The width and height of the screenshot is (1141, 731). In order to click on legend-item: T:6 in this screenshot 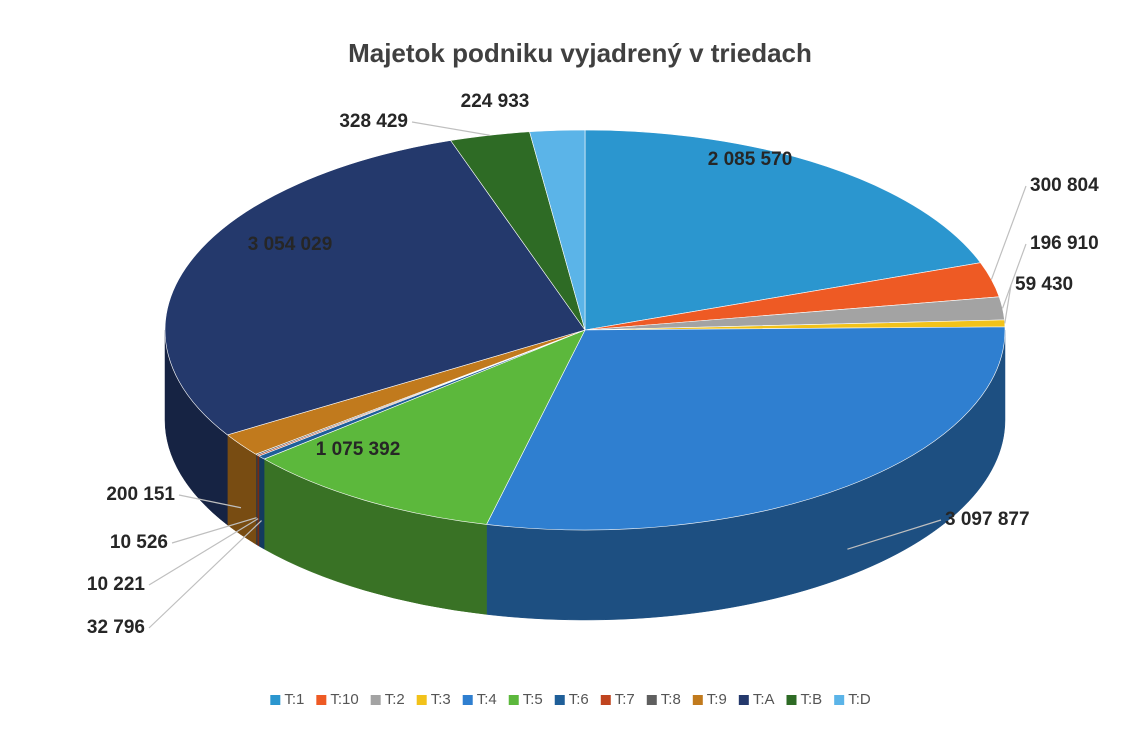, I will do `click(571, 699)`.